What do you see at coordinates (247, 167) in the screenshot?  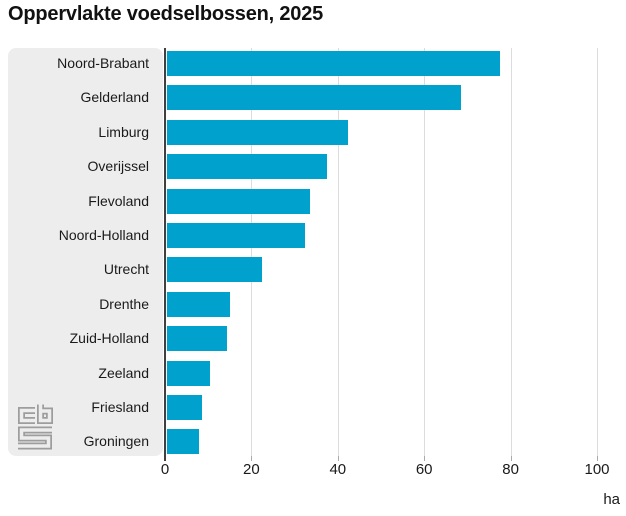 I see `bar-overijssel` at bounding box center [247, 167].